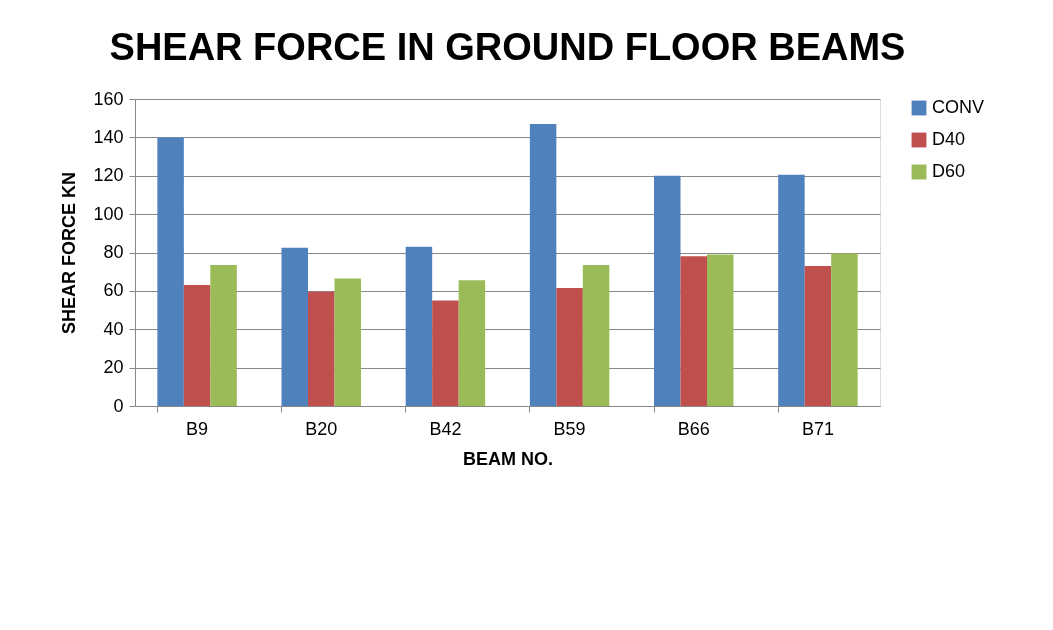 The width and height of the screenshot is (1053, 630). Describe the element at coordinates (113, 367) in the screenshot. I see `y-tick-label: 20` at that location.